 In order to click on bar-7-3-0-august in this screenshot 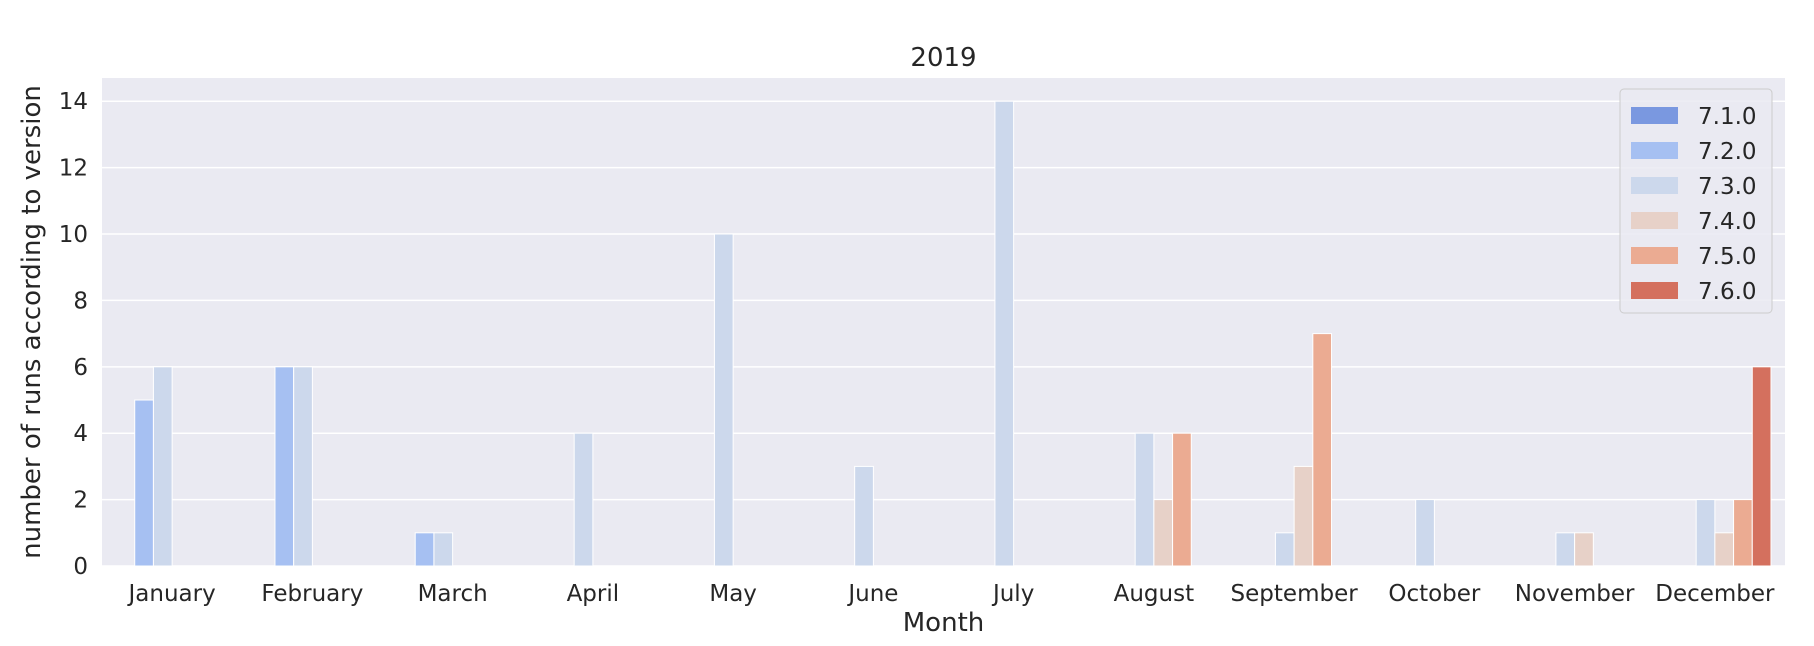, I will do `click(1144, 499)`.